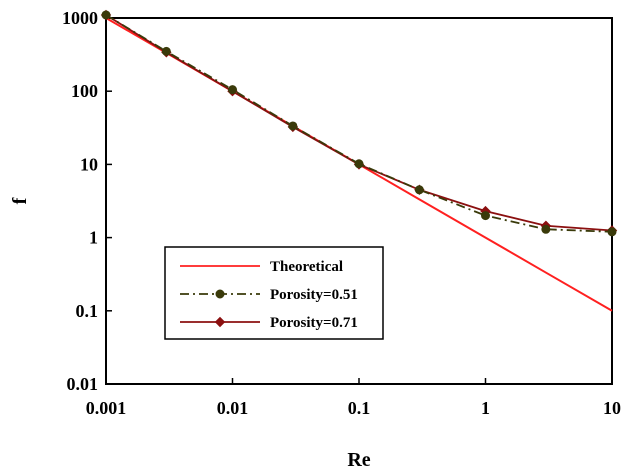 The height and width of the screenshot is (475, 629). What do you see at coordinates (314, 323) in the screenshot?
I see `legend-label-porosity-071: Porosity=0.71` at bounding box center [314, 323].